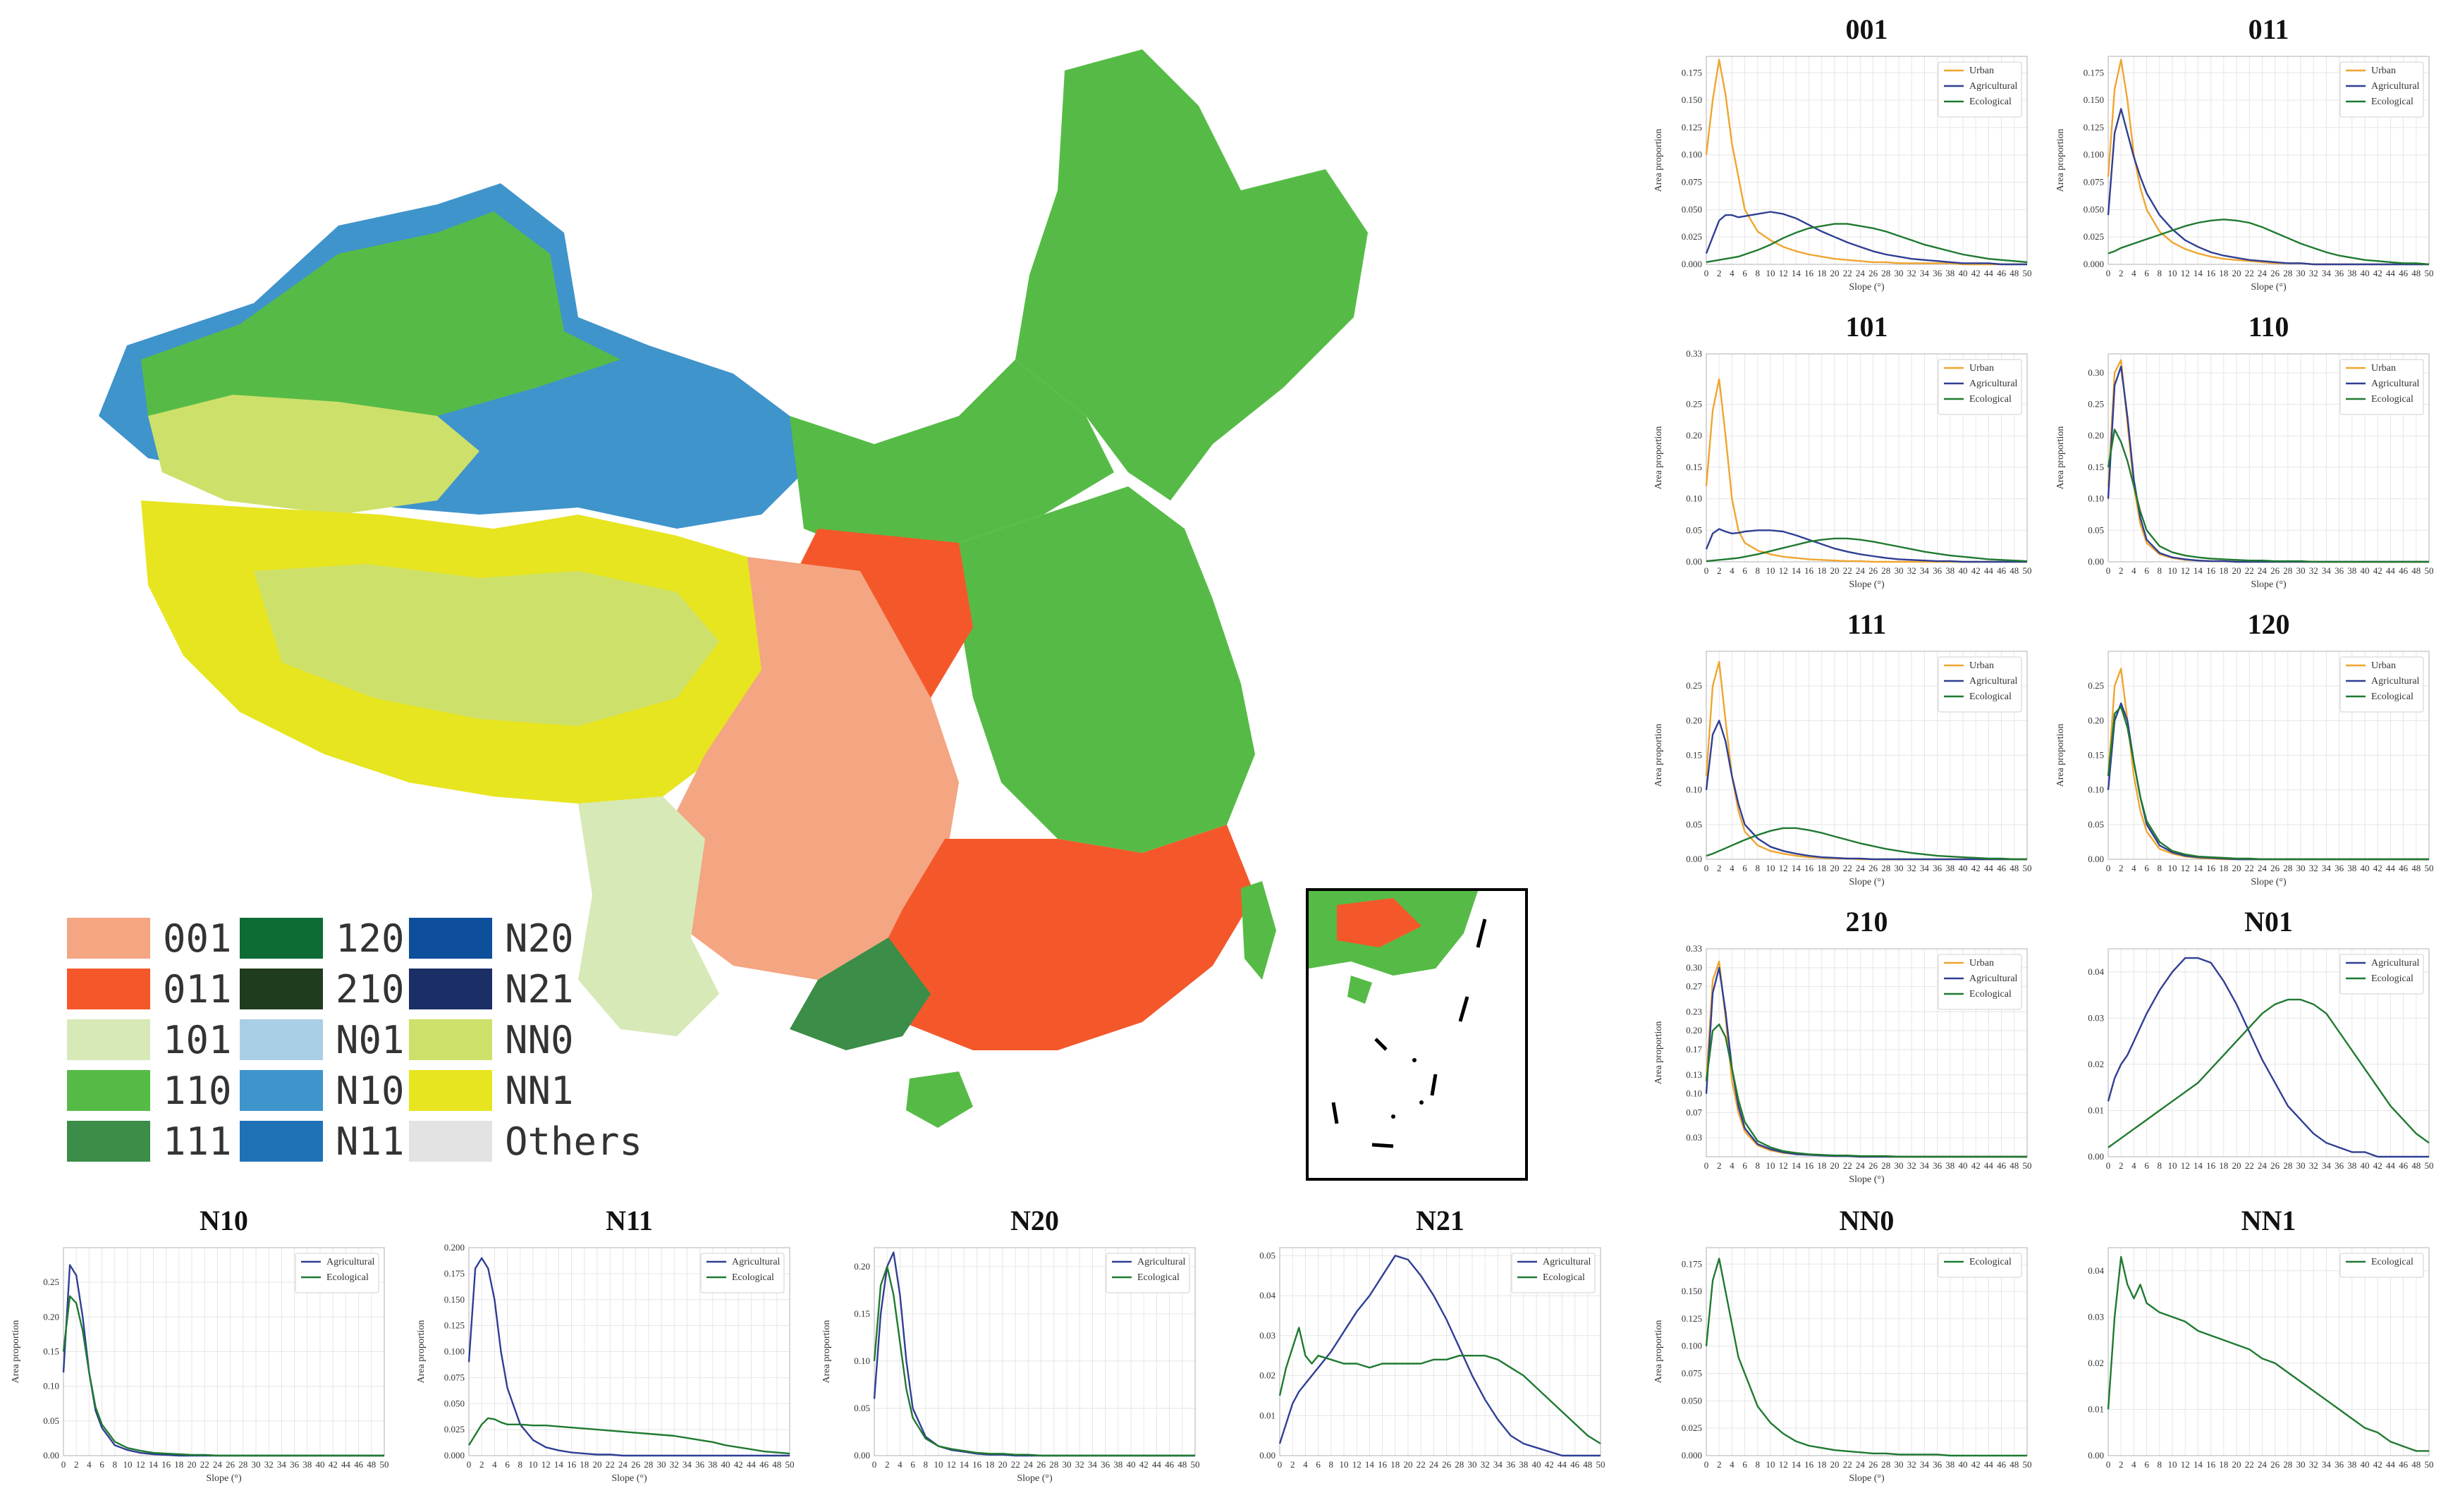 The image size is (2441, 1512). What do you see at coordinates (860, 994) in the screenshot?
I see `map-region-south-green` at bounding box center [860, 994].